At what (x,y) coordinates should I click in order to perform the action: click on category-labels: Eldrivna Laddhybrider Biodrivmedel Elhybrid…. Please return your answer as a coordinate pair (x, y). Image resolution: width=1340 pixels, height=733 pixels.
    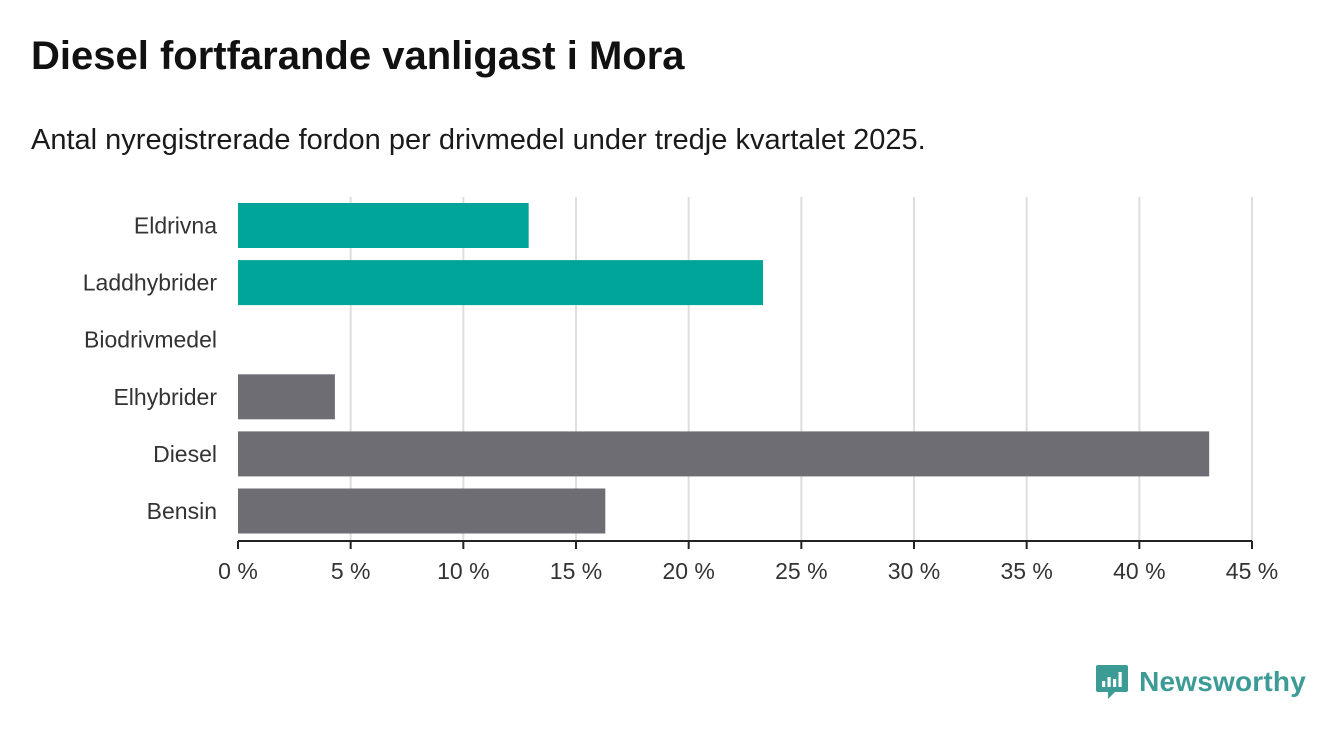
    Looking at the image, I should click on (150, 369).